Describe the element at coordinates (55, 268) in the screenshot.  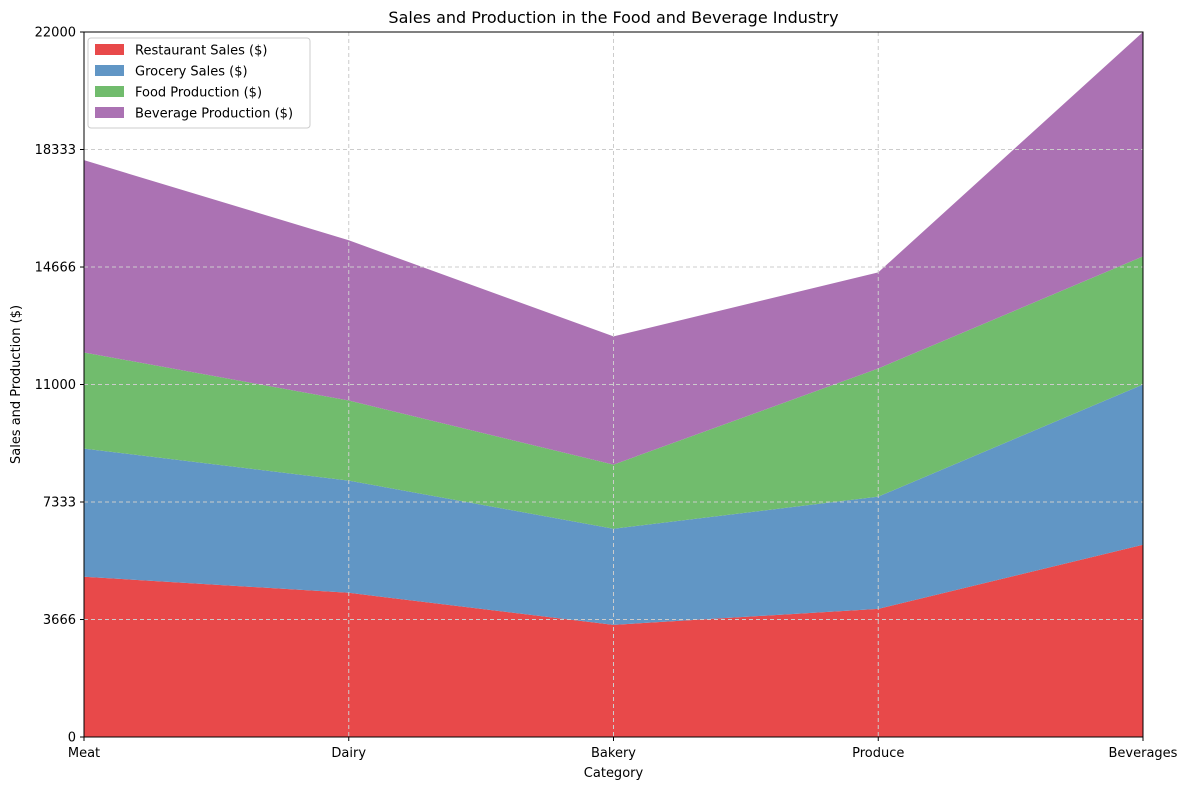
I see `y-tick-label: 14666` at that location.